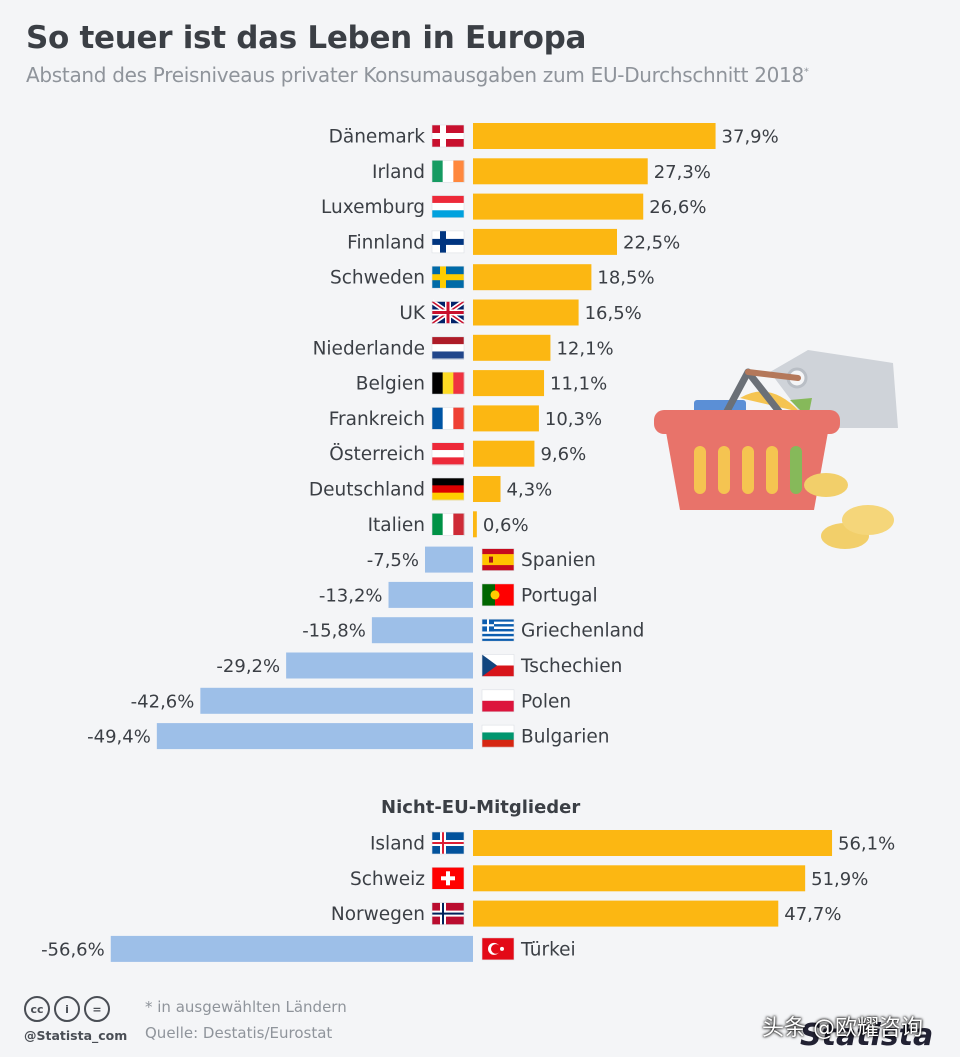 The width and height of the screenshot is (960, 1057). Describe the element at coordinates (377, 137) in the screenshot. I see `country-label-daenemark: Dänemark` at that location.